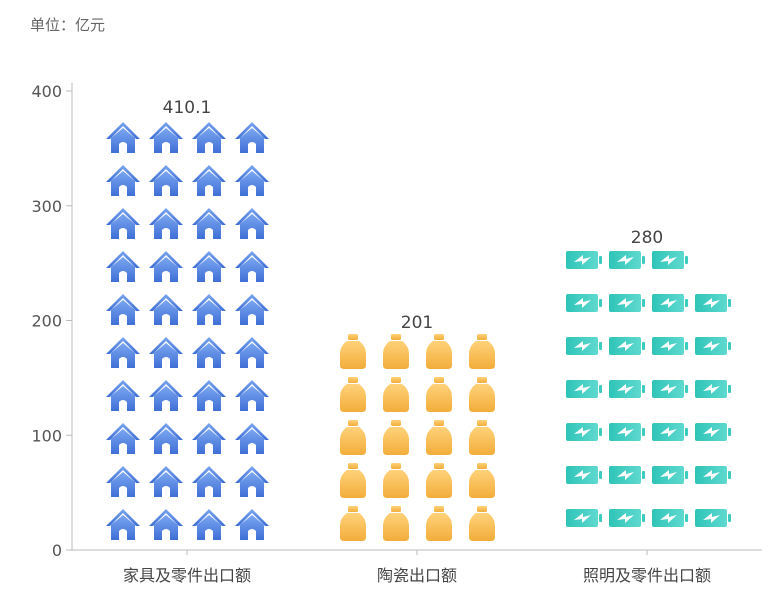 This screenshot has height=614, width=781. I want to click on data-label: 410.1, so click(187, 108).